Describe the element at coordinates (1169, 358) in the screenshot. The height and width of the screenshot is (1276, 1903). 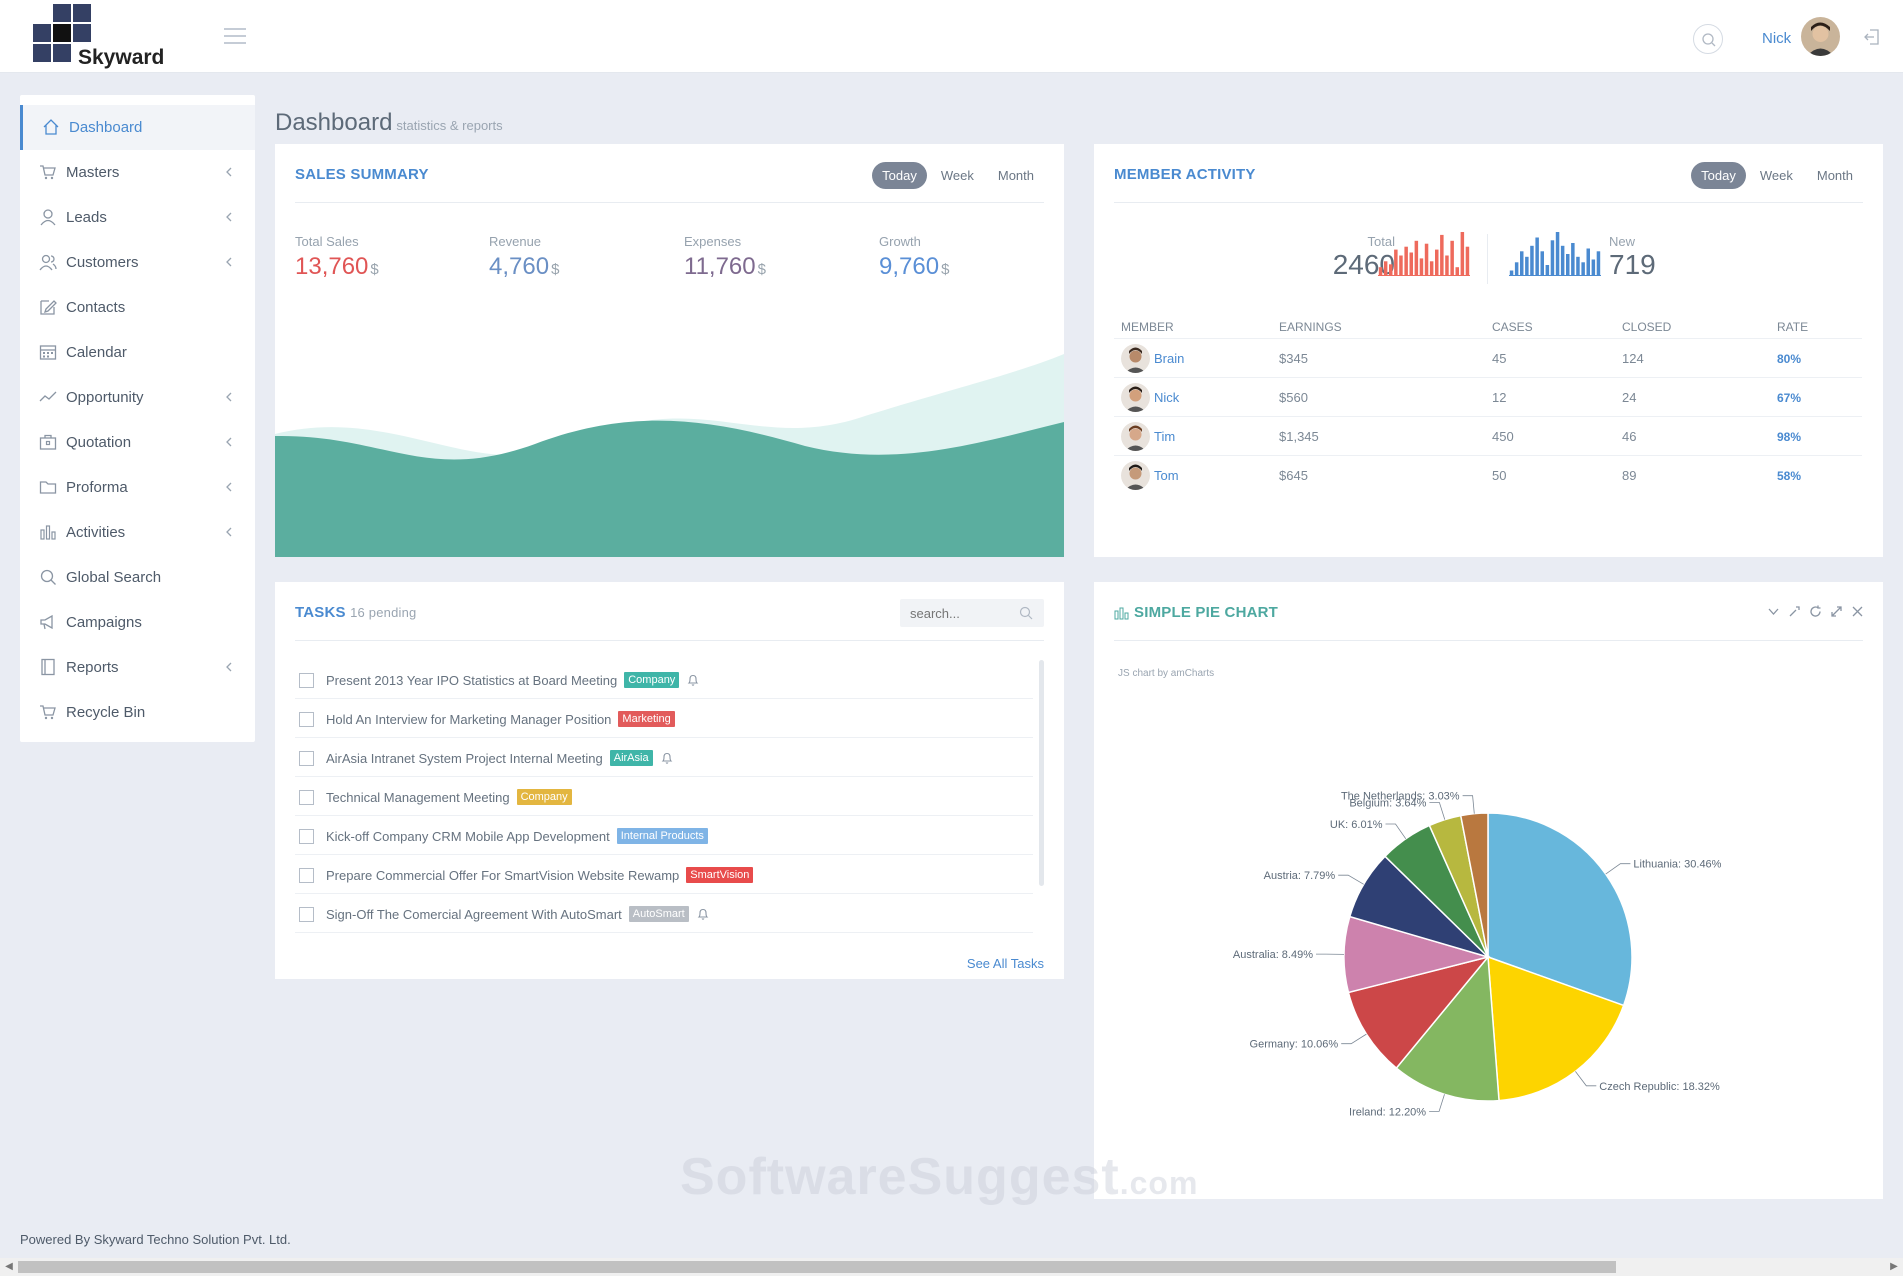
I see `member-name: Brain` at that location.